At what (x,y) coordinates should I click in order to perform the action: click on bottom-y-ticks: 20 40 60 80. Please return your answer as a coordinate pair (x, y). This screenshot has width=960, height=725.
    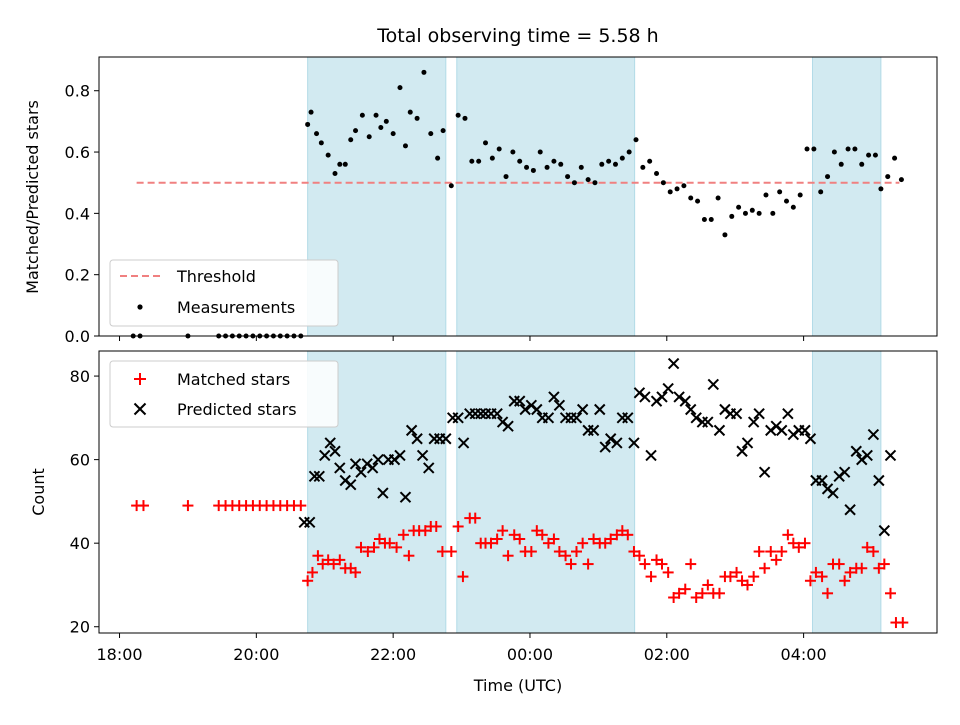
    Looking at the image, I should click on (84, 502).